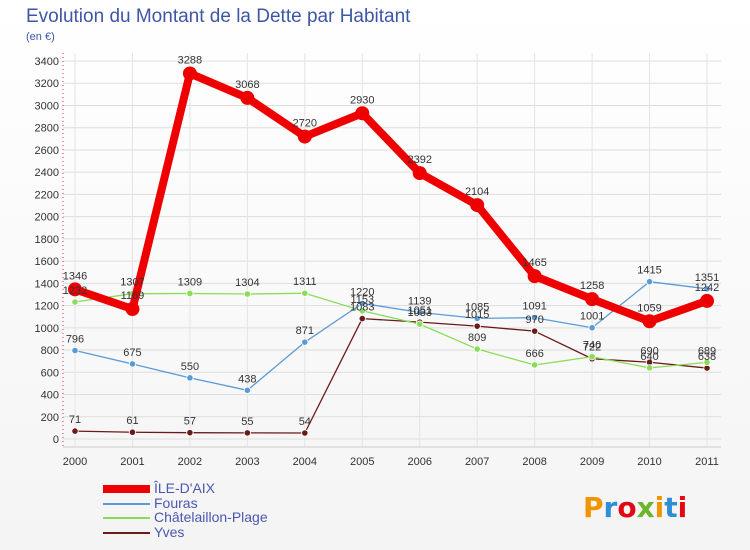  I want to click on y-tick-label: 800, so click(50, 351).